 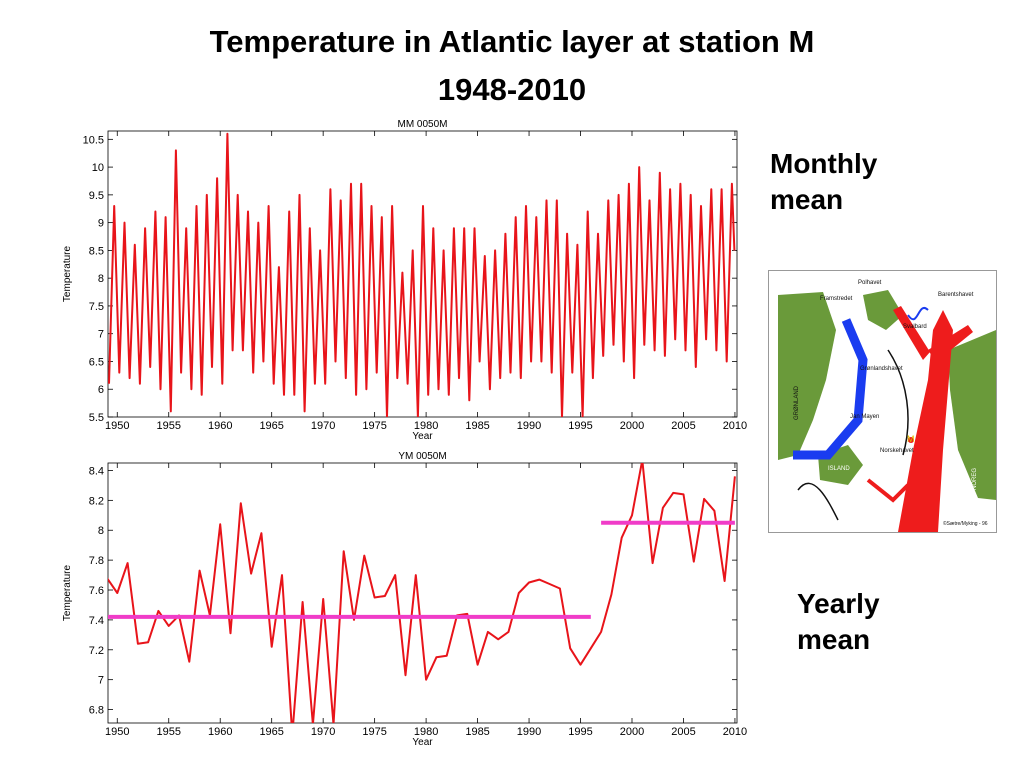 What do you see at coordinates (956, 295) in the screenshot?
I see `map-label: Barentshavet` at bounding box center [956, 295].